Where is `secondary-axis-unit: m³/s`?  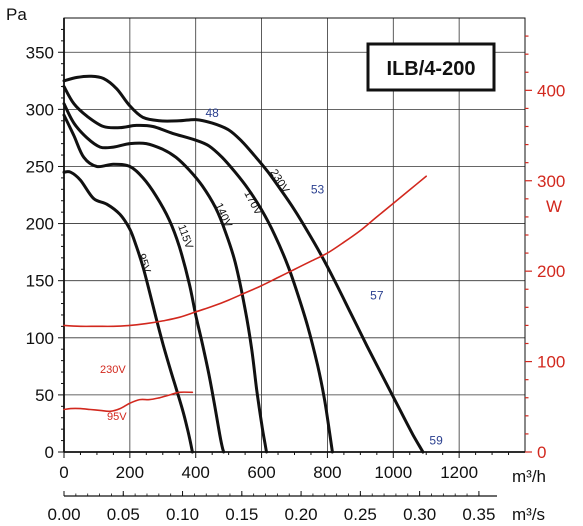 secondary-axis-unit: m³/s is located at coordinates (528, 514).